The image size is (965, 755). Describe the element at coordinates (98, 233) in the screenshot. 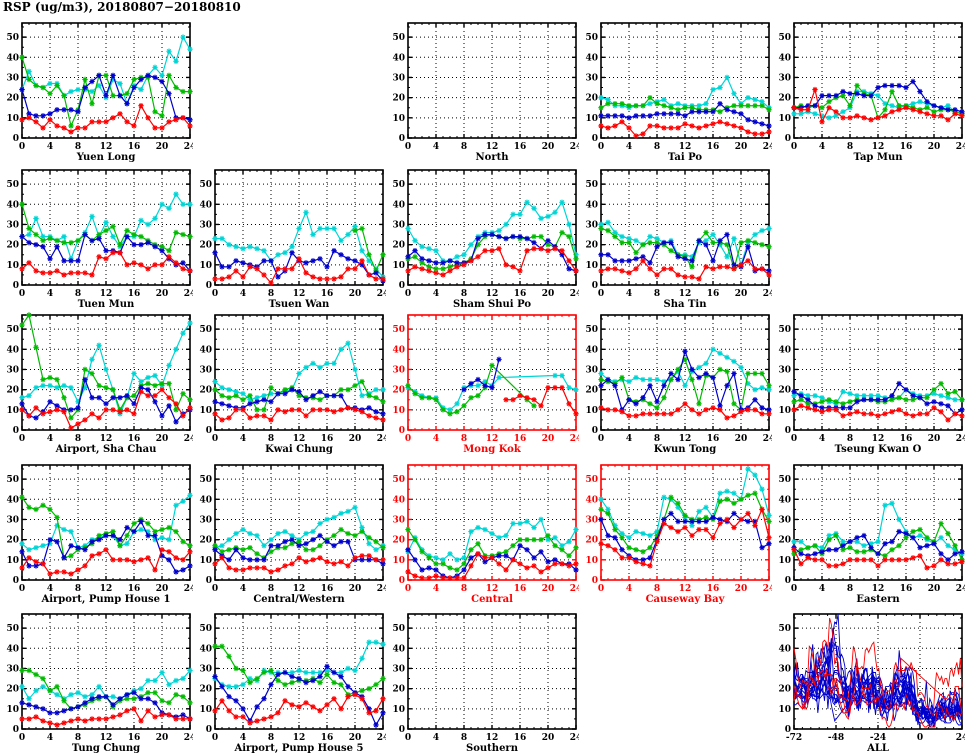

I see `chart-tuen-mun: 0 10 20 30 40 50 0 4 8 12 16 20 24 Tuen Mun` at that location.